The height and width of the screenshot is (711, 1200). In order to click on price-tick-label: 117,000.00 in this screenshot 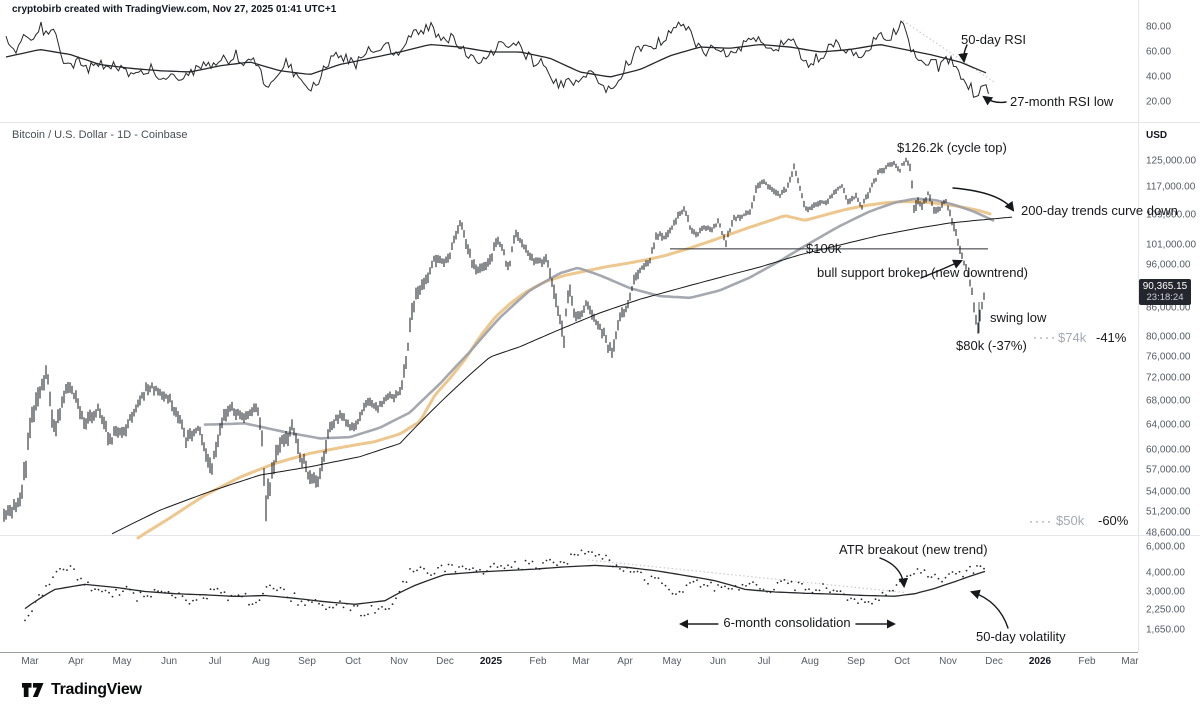, I will do `click(1171, 187)`.